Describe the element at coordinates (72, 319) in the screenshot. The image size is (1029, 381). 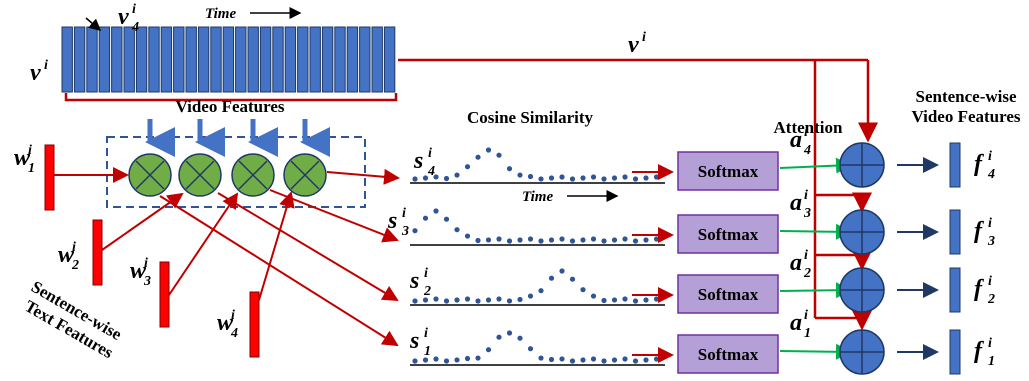
I see `text-features-title: Sentence-wiseText Features` at that location.